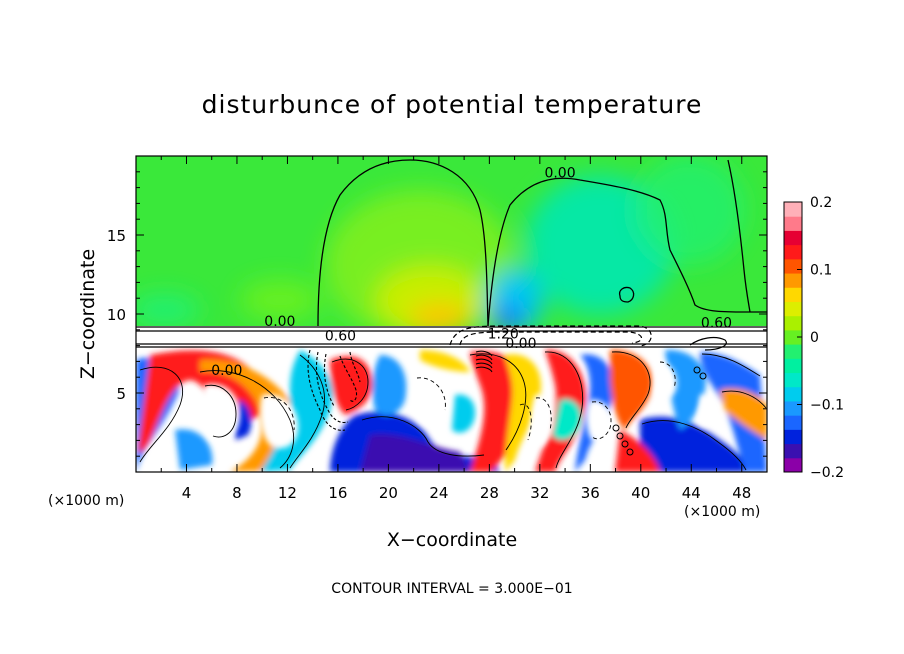 The width and height of the screenshot is (904, 654). What do you see at coordinates (88, 314) in the screenshot?
I see `y-axis-label: Z−coordinate` at bounding box center [88, 314].